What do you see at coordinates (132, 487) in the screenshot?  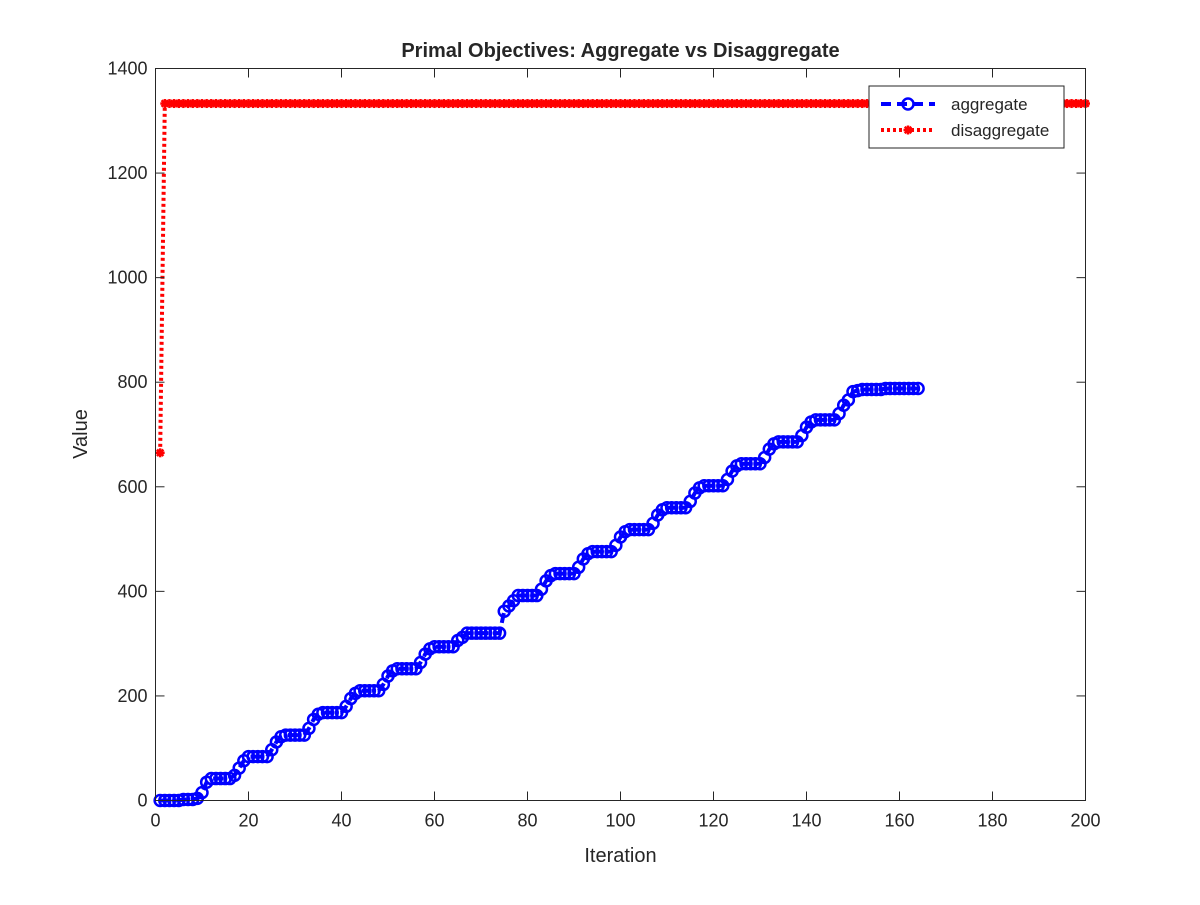 I see `y-tick-label: 600` at bounding box center [132, 487].